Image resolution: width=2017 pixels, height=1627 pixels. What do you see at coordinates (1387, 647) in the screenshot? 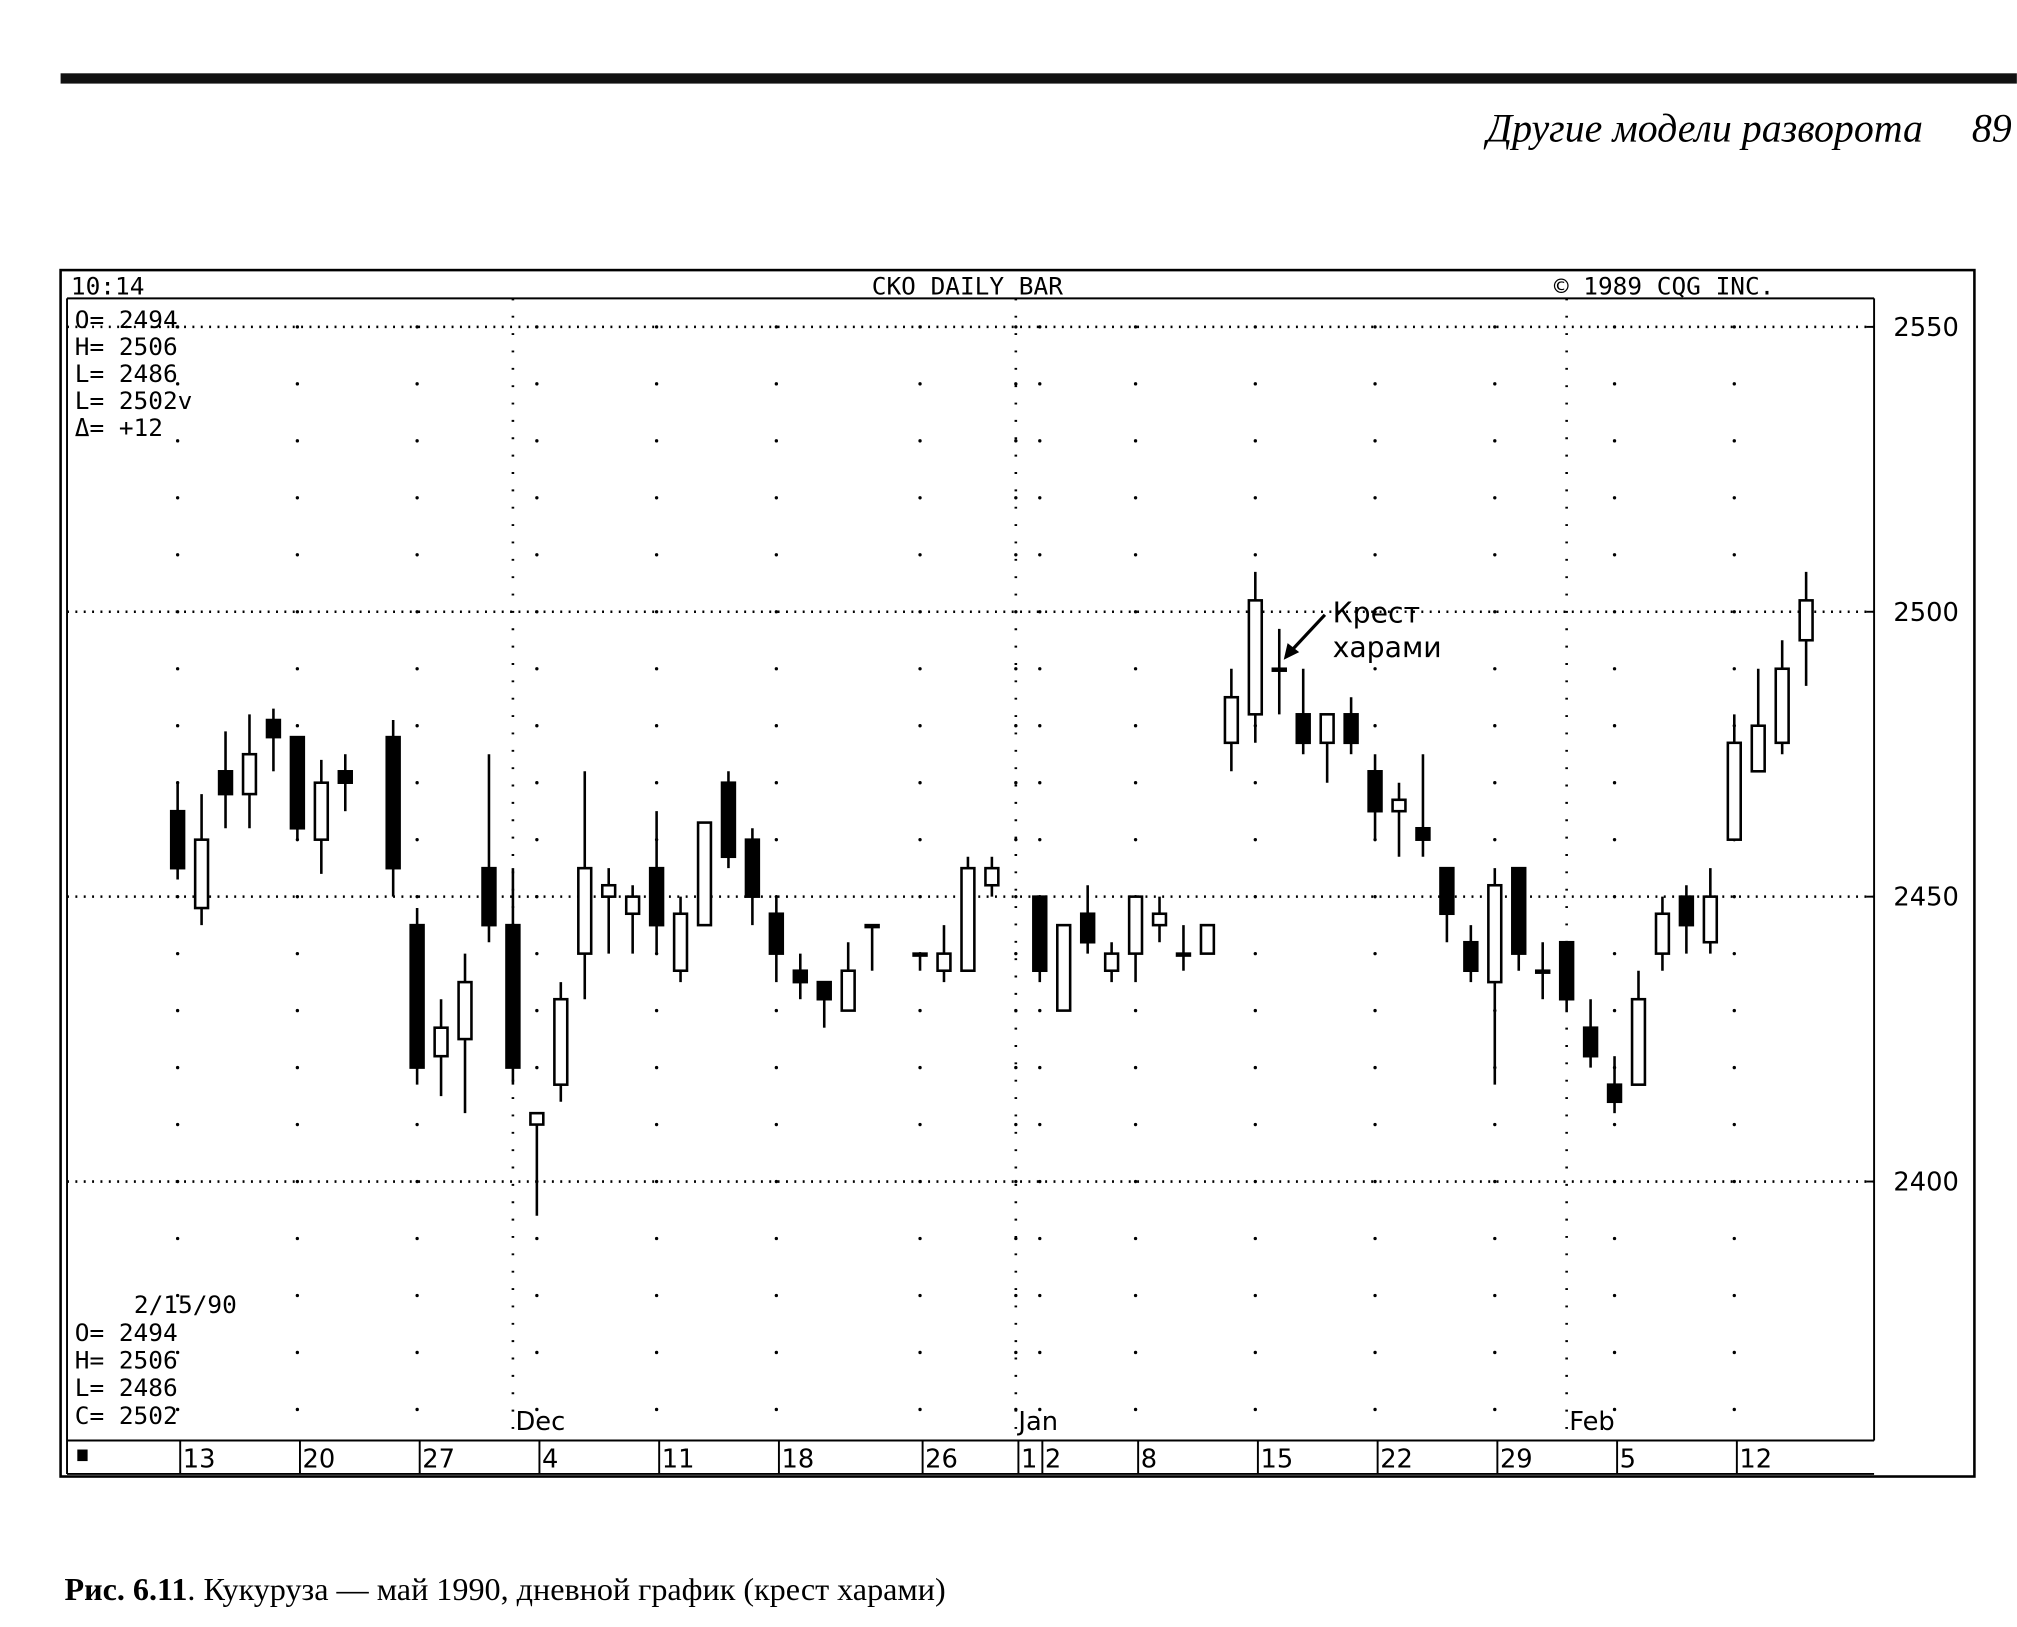
I see `annotation: харами` at bounding box center [1387, 647].